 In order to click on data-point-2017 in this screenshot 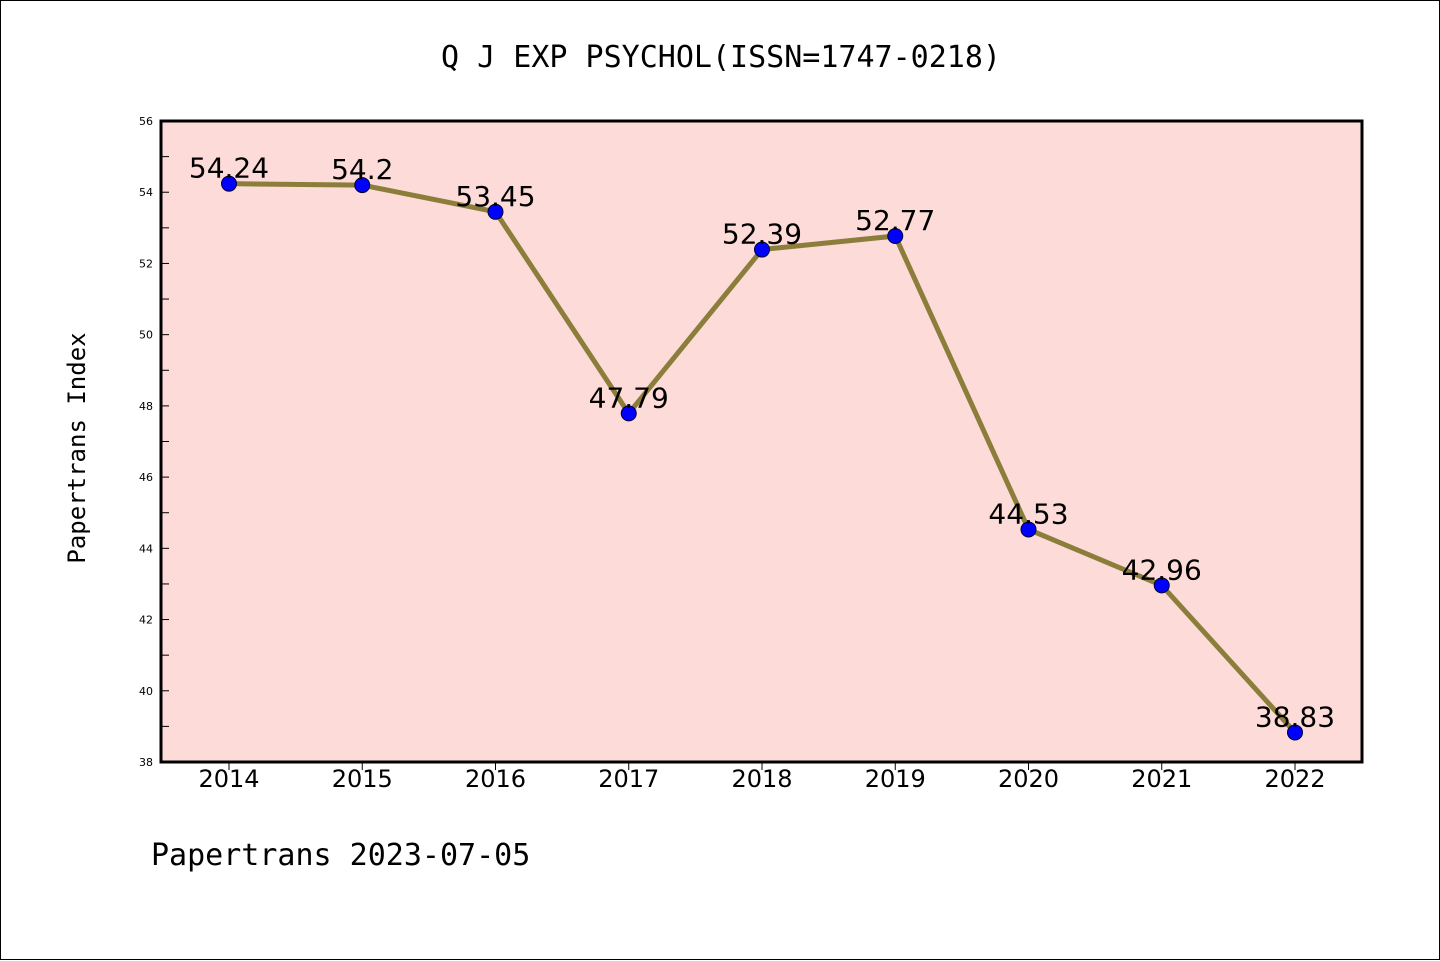, I will do `click(628, 413)`.